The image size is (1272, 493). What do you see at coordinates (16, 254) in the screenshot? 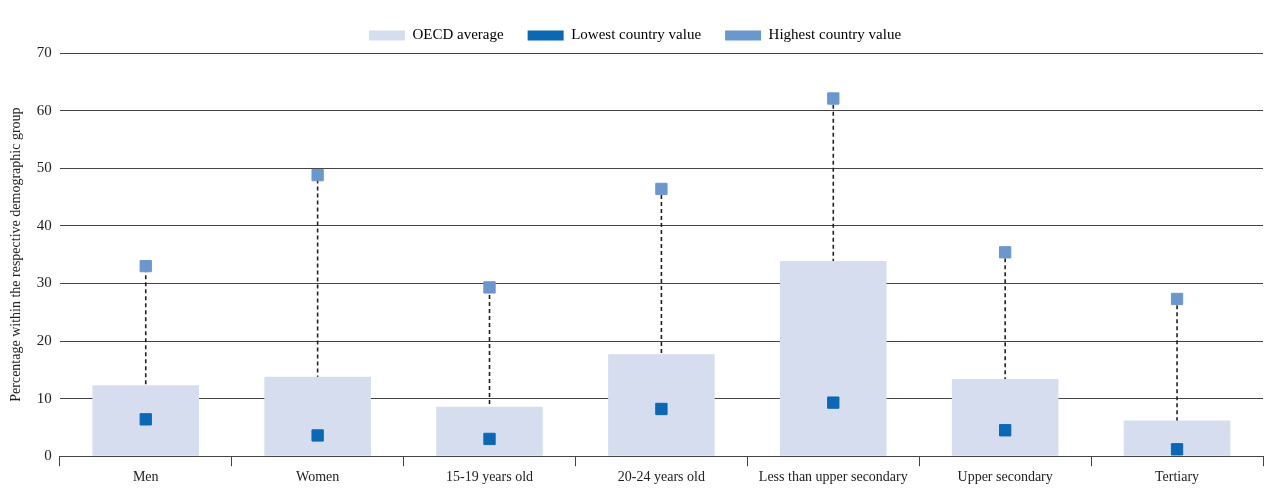
I see `y-axis-title: Percentage within the respective demographic group` at bounding box center [16, 254].